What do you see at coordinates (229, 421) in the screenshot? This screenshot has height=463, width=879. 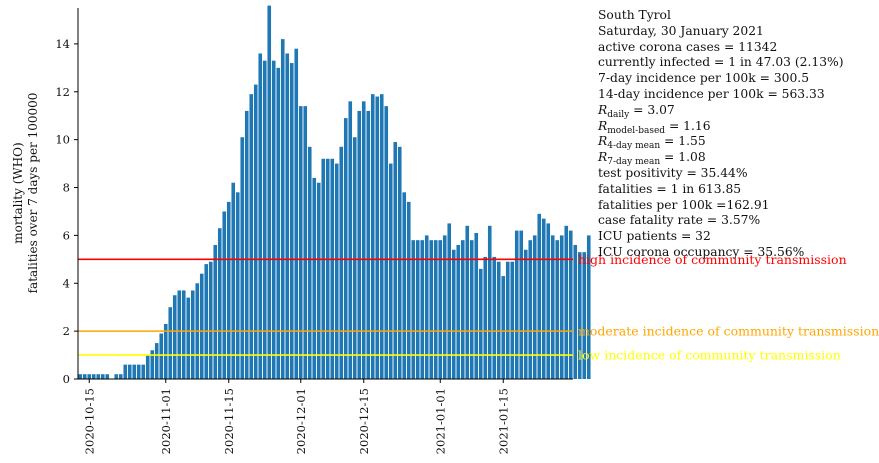 I see `x-tick-label: 2020-11-15` at bounding box center [229, 421].